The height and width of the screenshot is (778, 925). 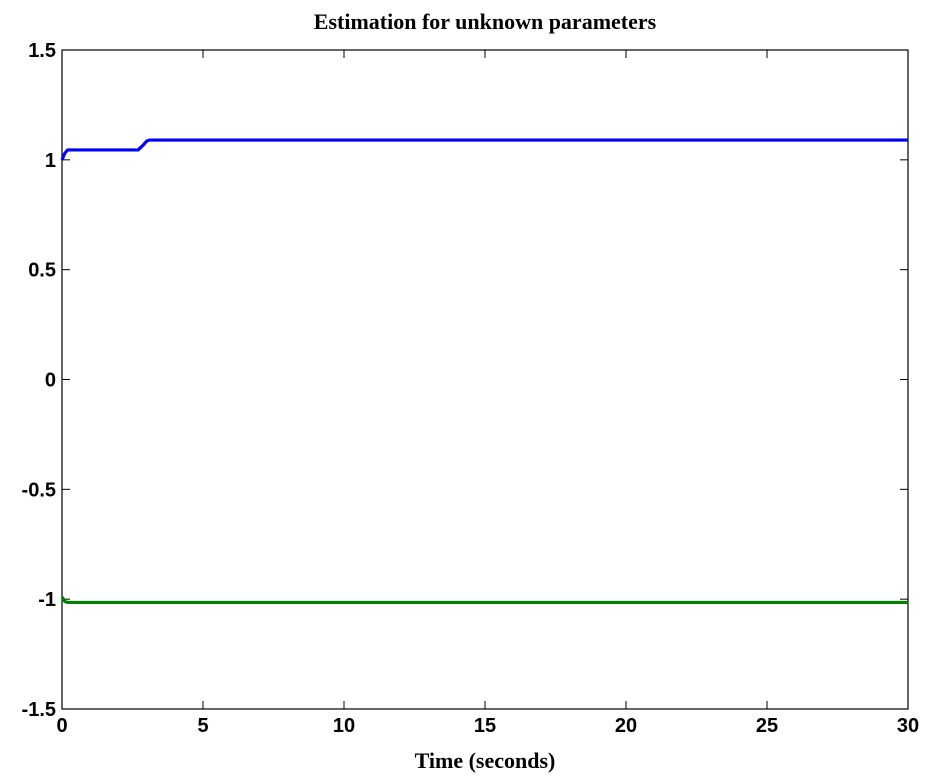 What do you see at coordinates (50, 161) in the screenshot?
I see `y-tick-label: 1` at bounding box center [50, 161].